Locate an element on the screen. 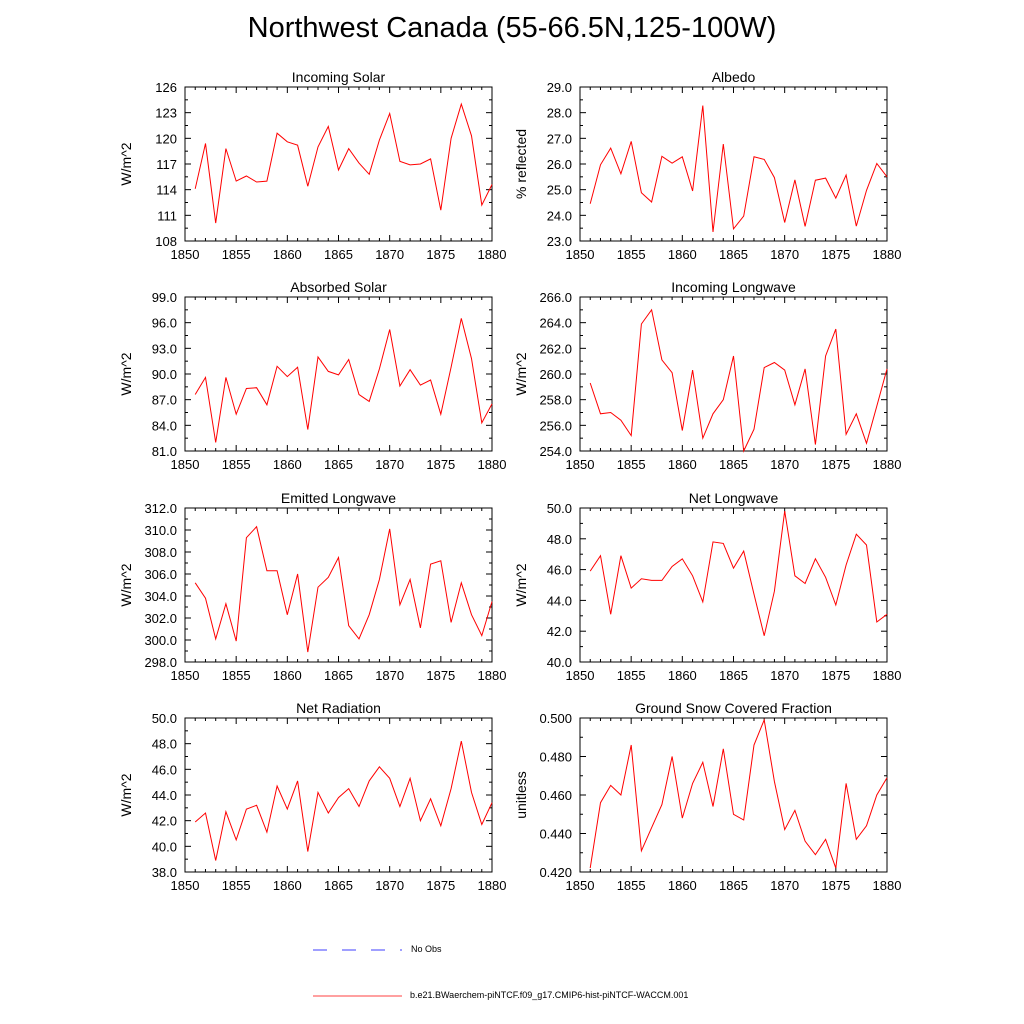 This screenshot has width=1024, height=1024. panel-5-ytick-label: 302.0 is located at coordinates (160, 618).